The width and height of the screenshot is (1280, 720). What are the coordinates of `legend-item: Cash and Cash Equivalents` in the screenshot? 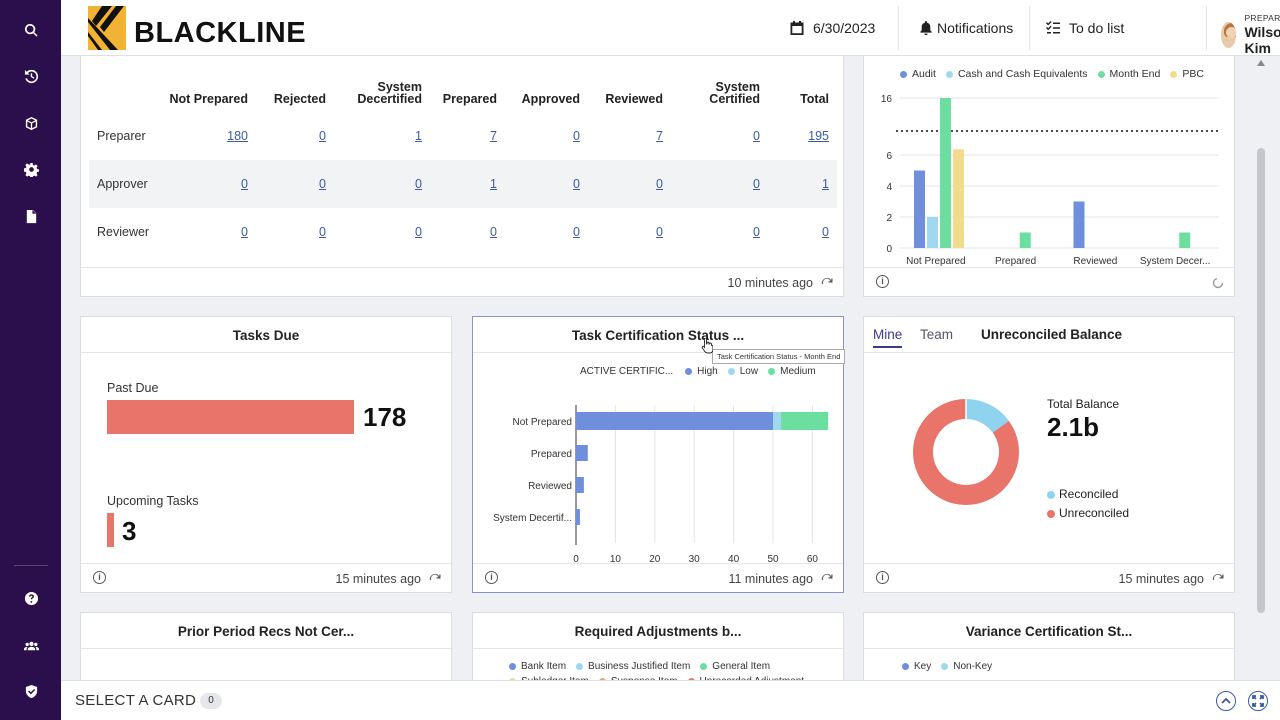 It's located at (1016, 74).